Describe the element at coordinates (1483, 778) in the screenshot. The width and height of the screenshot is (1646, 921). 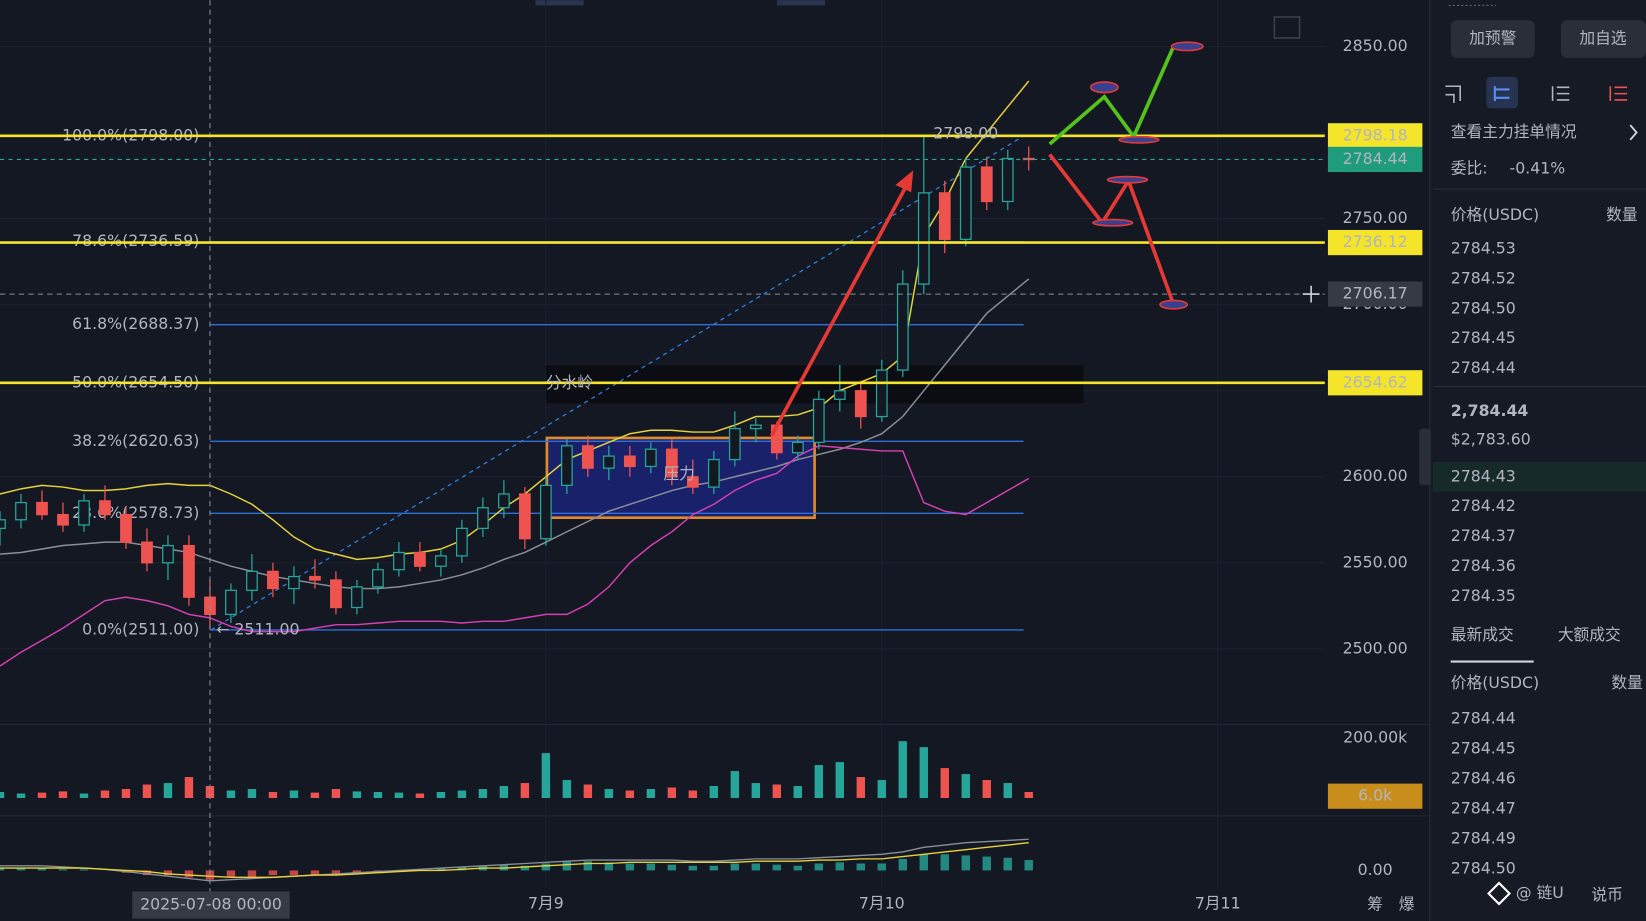
I see `trade-price: 2784.46` at that location.